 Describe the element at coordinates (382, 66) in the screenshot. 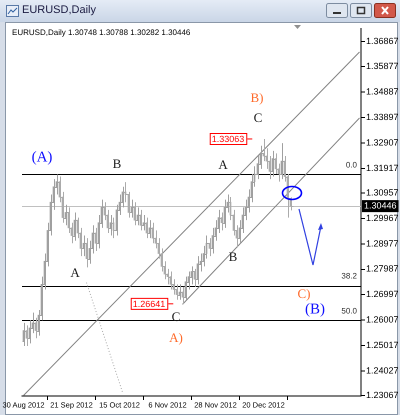

I see `y-tick-label: 1.35877` at that location.